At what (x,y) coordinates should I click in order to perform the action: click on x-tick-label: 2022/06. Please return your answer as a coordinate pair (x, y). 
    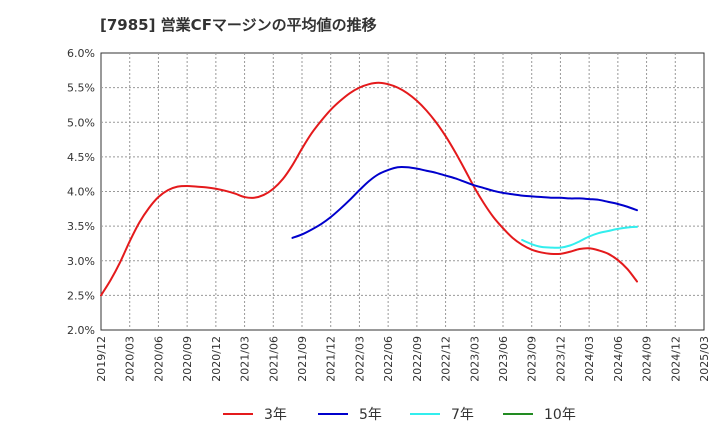
    Looking at the image, I should click on (388, 359).